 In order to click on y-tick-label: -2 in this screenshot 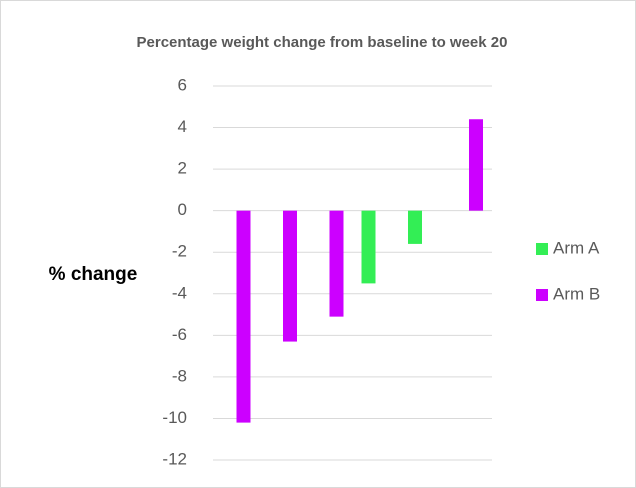, I will do `click(179, 251)`.